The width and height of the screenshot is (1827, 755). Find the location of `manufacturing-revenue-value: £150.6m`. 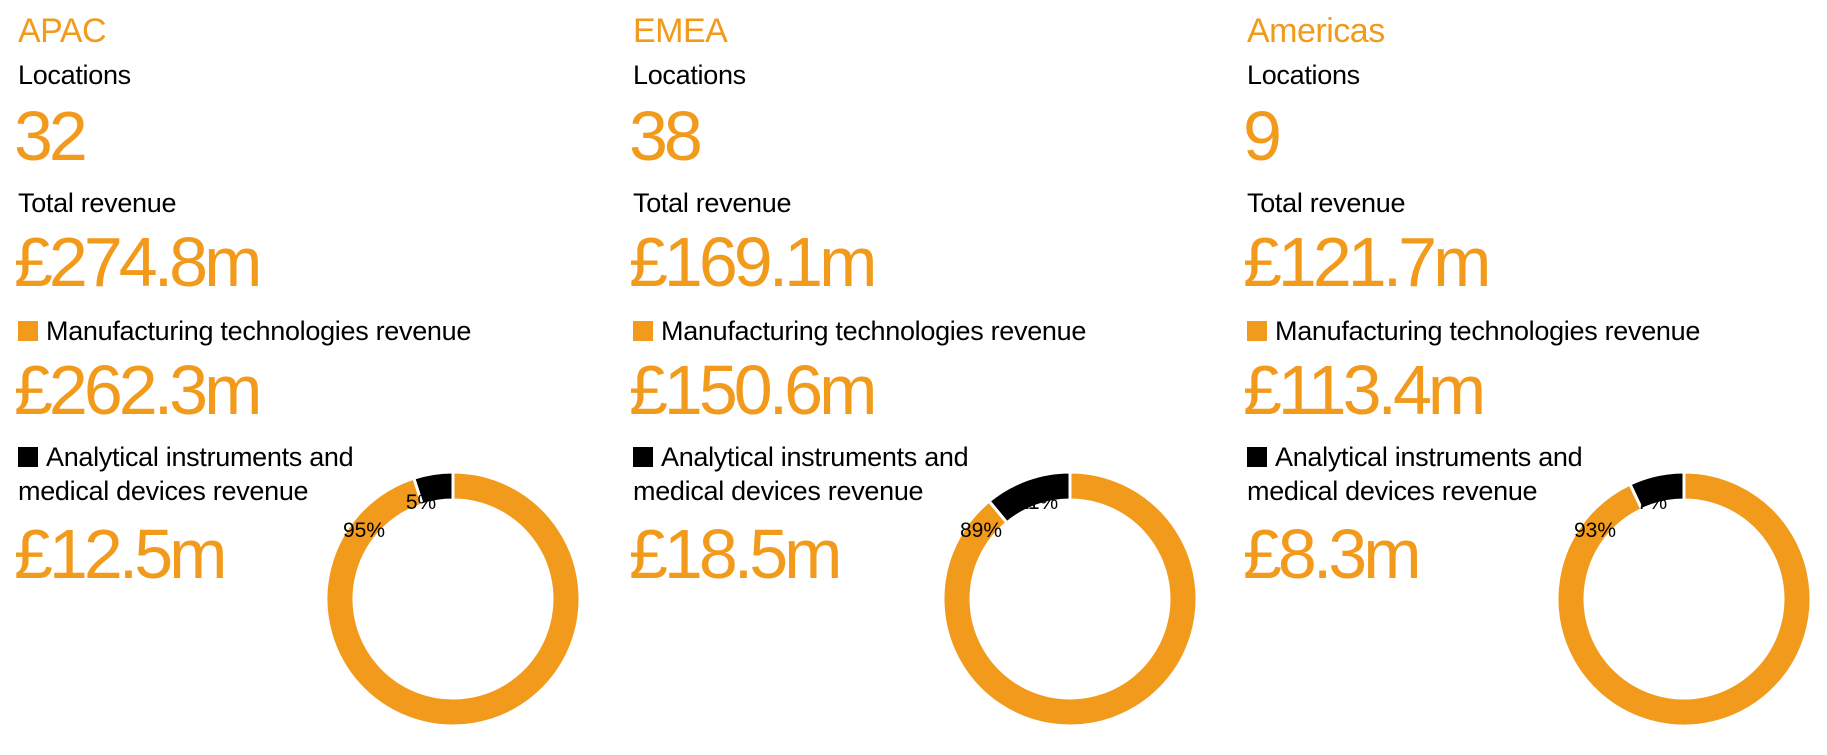

manufacturing-revenue-value: £150.6m is located at coordinates (753, 390).